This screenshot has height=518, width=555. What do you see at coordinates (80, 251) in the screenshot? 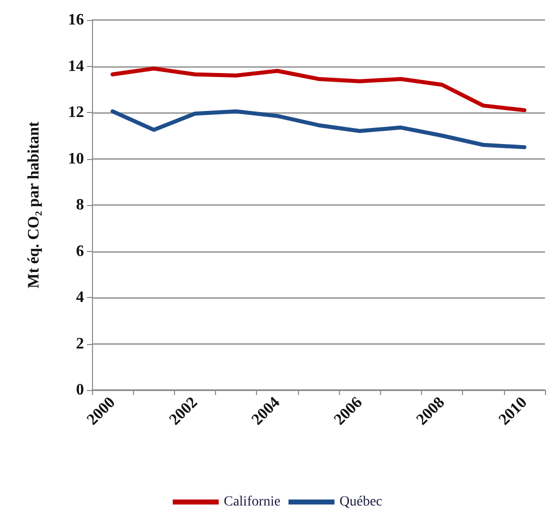
I see `y-tick-label: 6` at bounding box center [80, 251].